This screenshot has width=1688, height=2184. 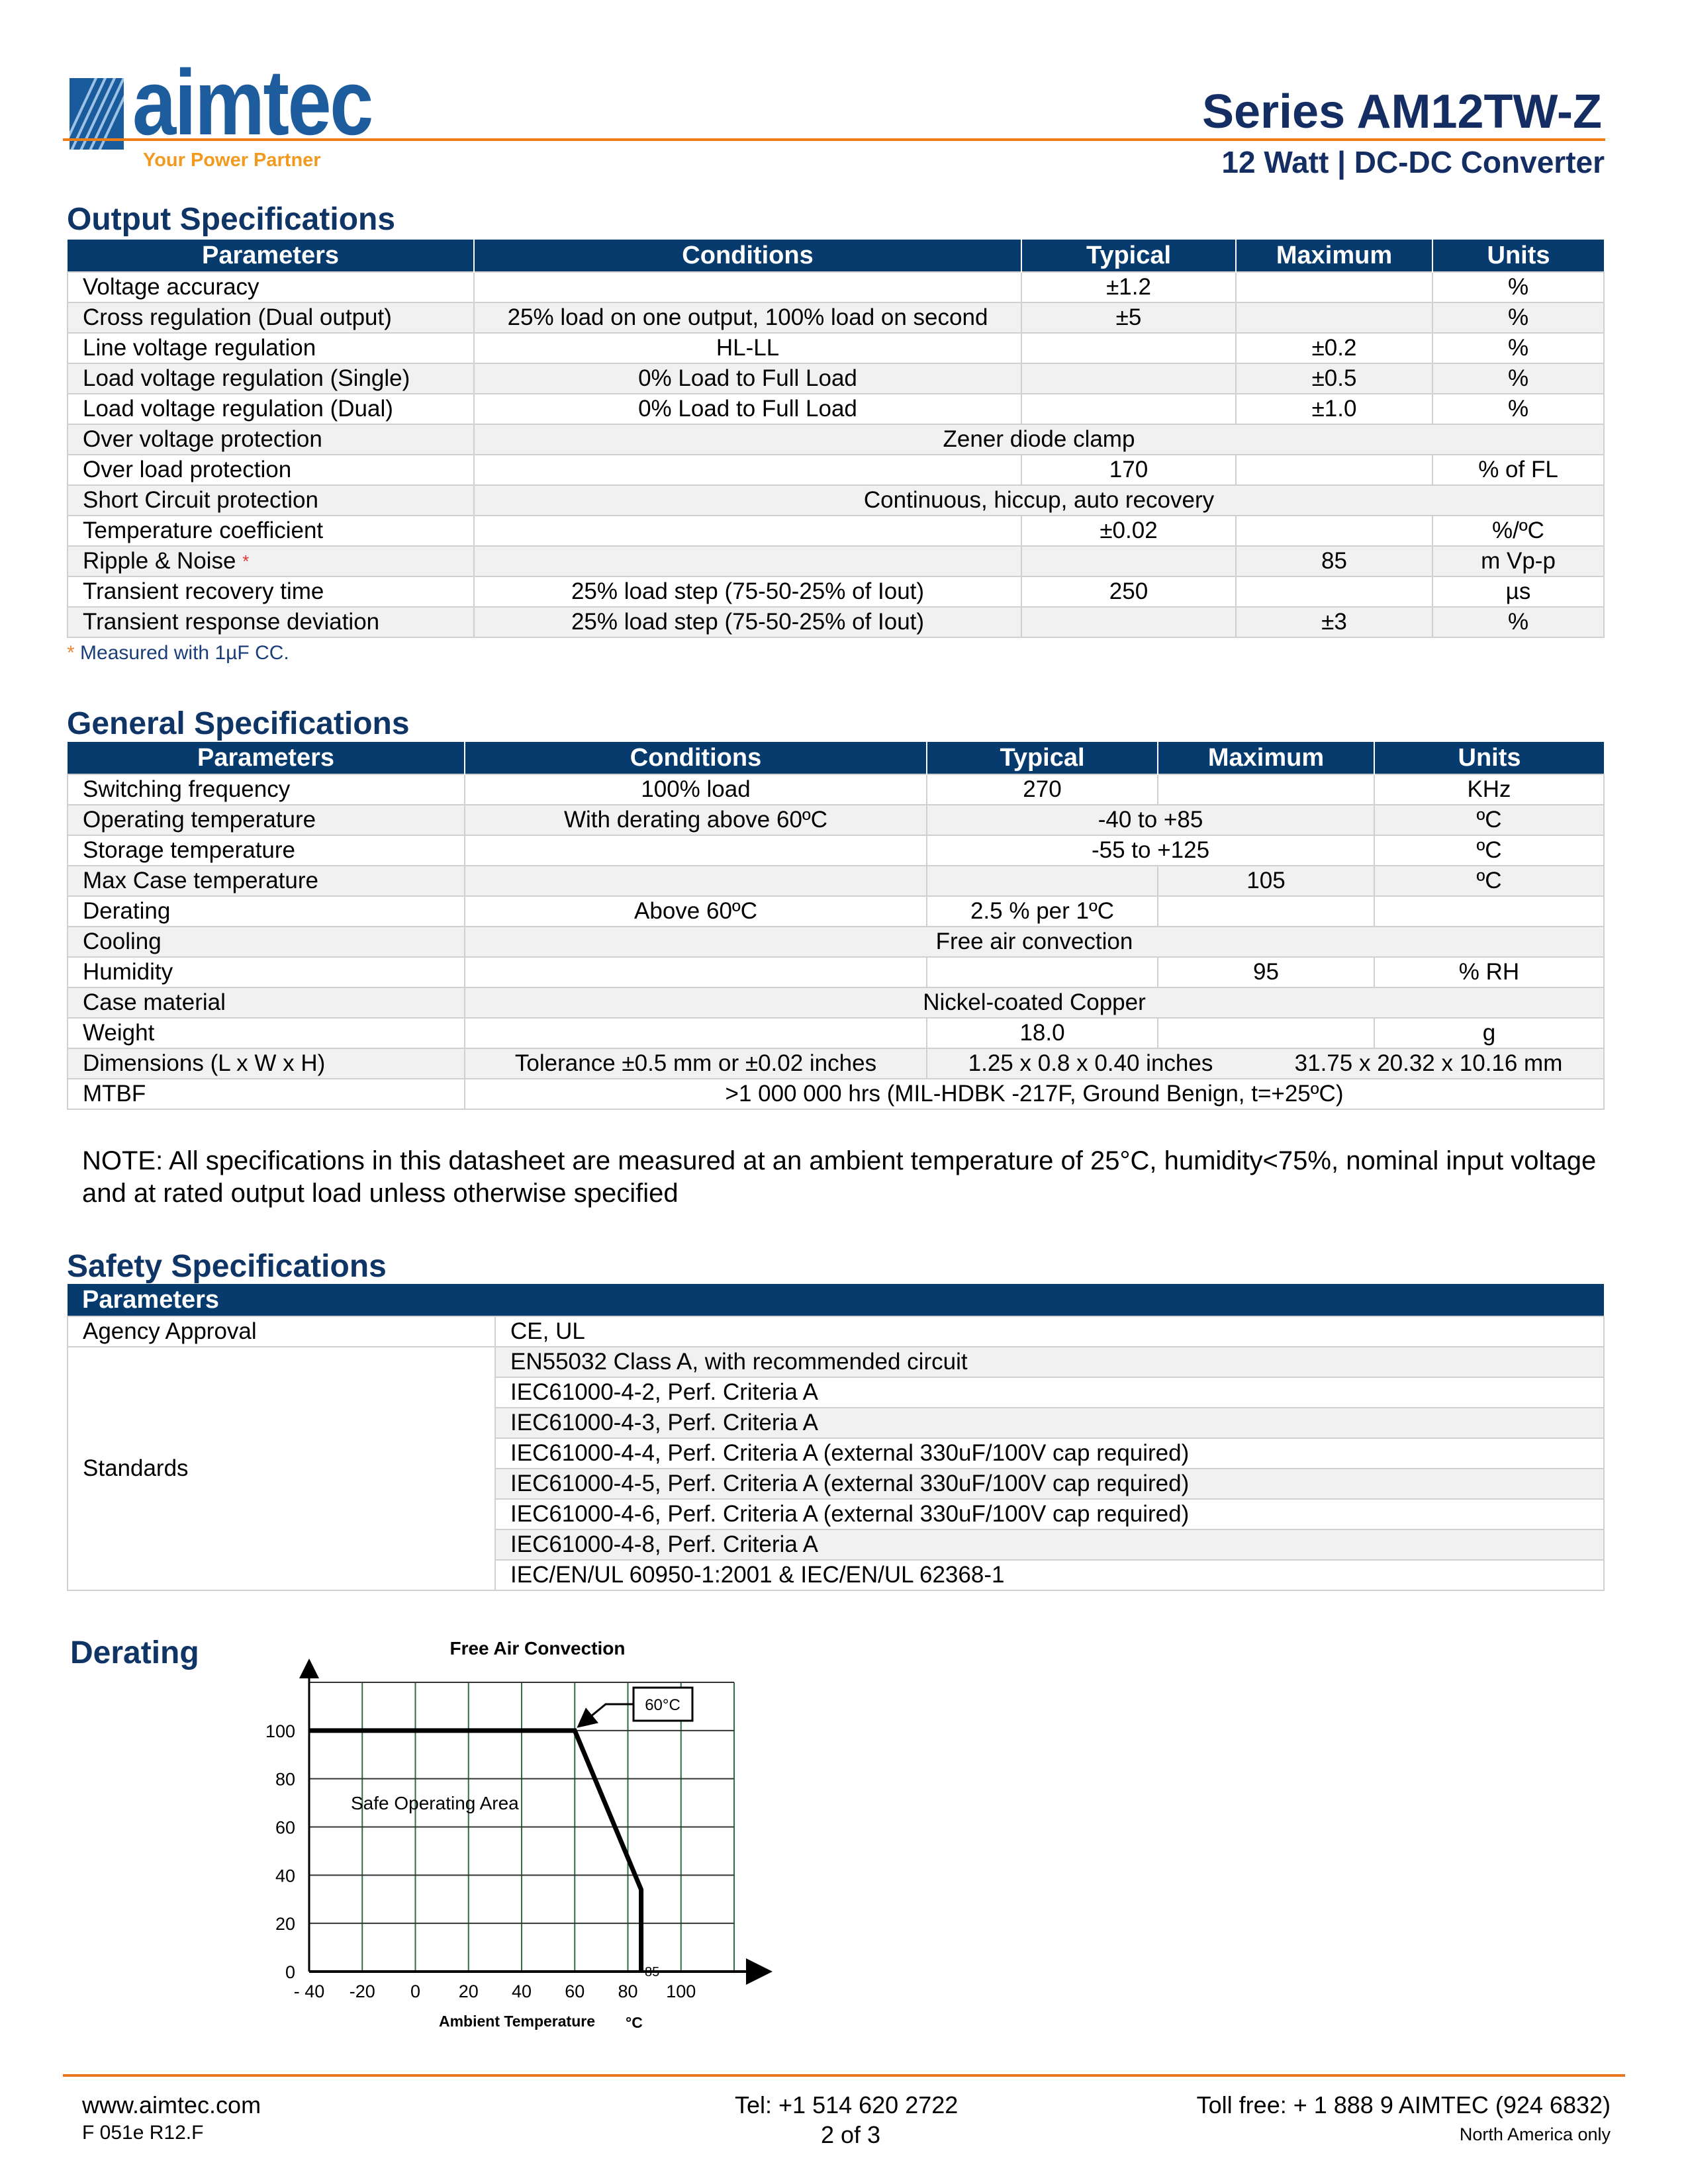 What do you see at coordinates (285, 1876) in the screenshot?
I see `y-tick-label: 40` at bounding box center [285, 1876].